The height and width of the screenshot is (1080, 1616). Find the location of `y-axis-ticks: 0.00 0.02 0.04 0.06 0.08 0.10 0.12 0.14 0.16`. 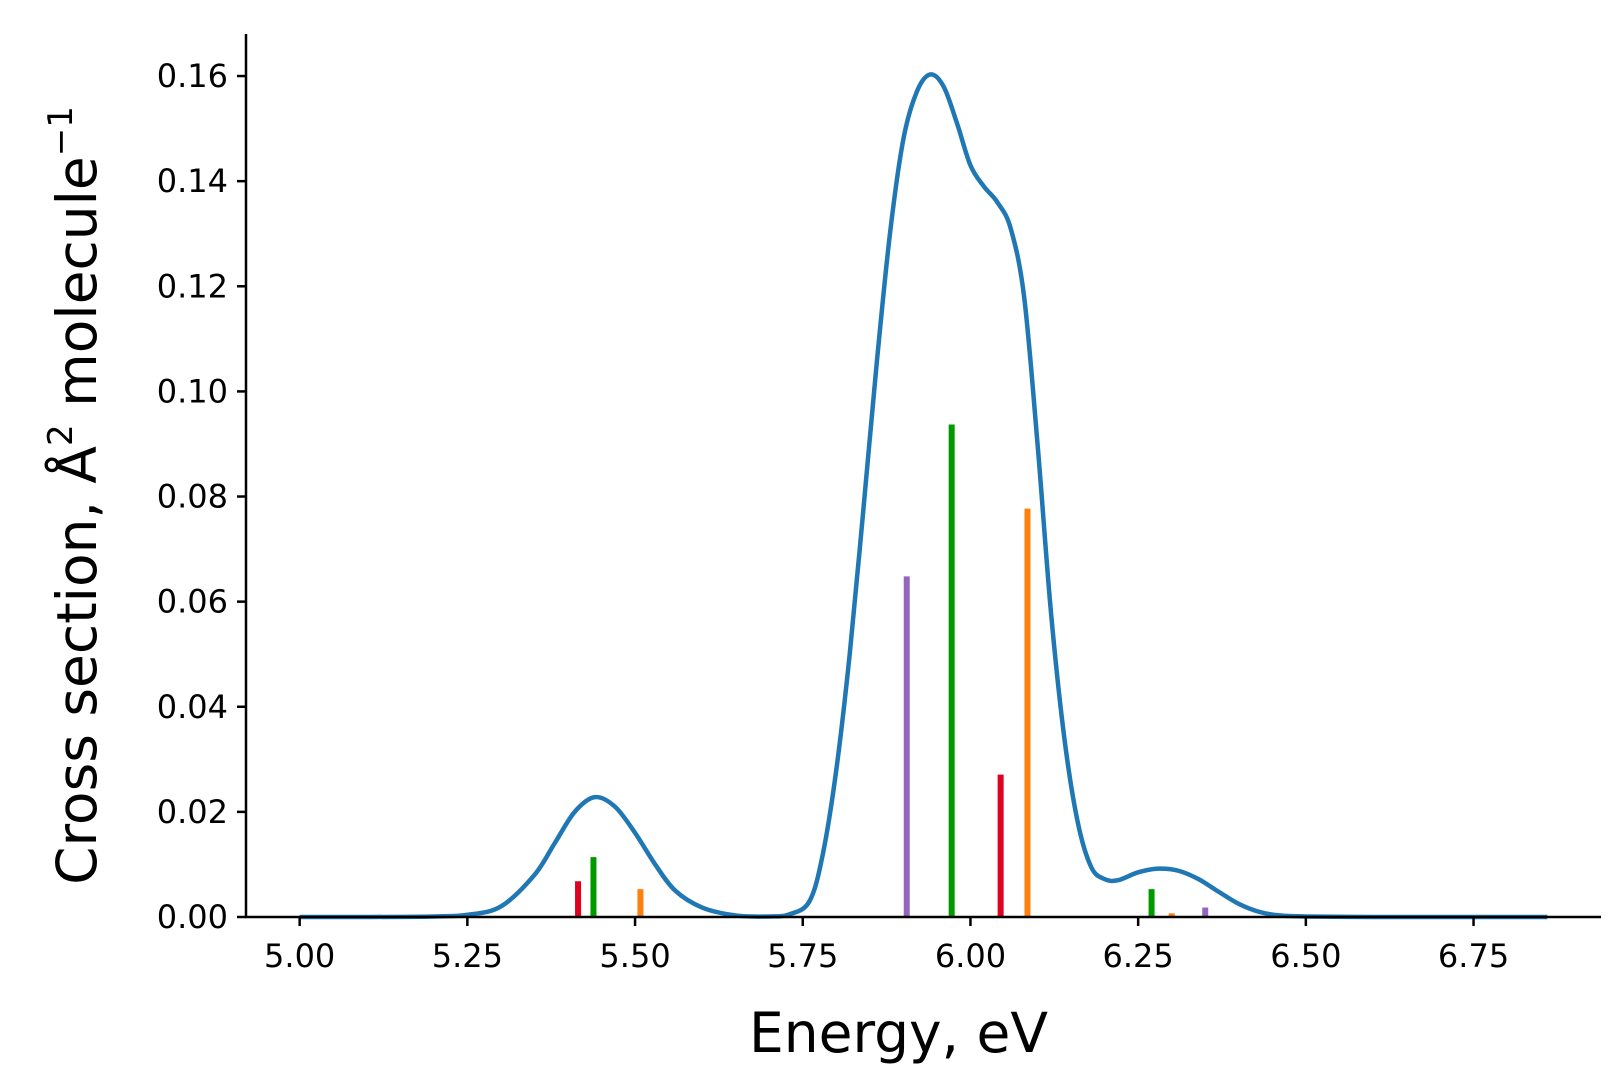

y-axis-ticks: 0.00 0.02 0.04 0.06 0.08 0.10 0.12 0.14 0.16 is located at coordinates (201, 496).